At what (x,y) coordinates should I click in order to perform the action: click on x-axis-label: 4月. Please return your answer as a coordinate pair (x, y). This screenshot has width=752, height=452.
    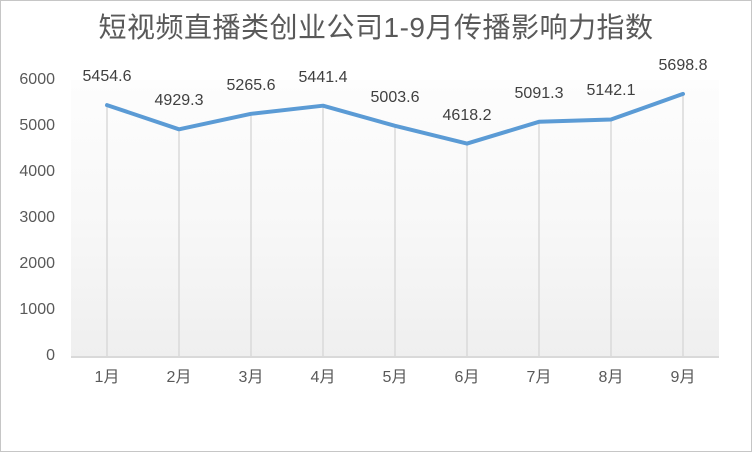
    Looking at the image, I should click on (323, 377).